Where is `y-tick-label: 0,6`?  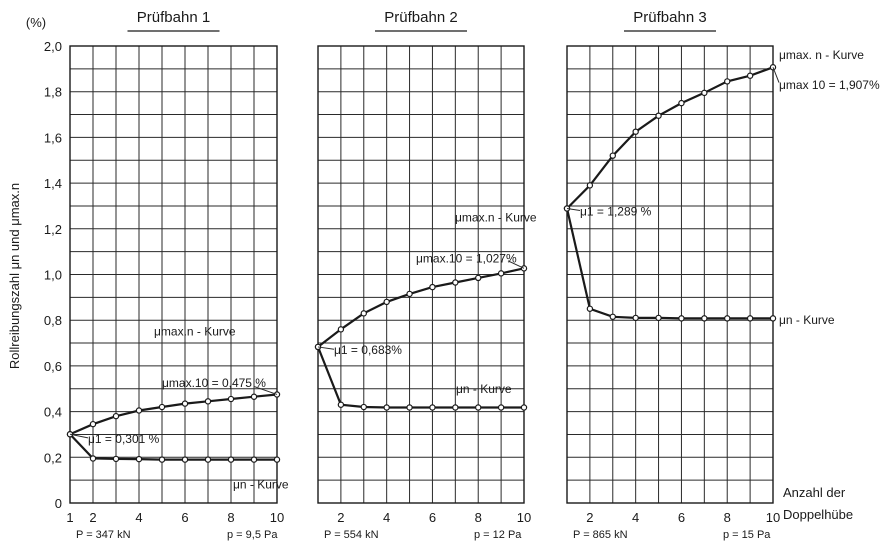
y-tick-label: 0,6 is located at coordinates (53, 366).